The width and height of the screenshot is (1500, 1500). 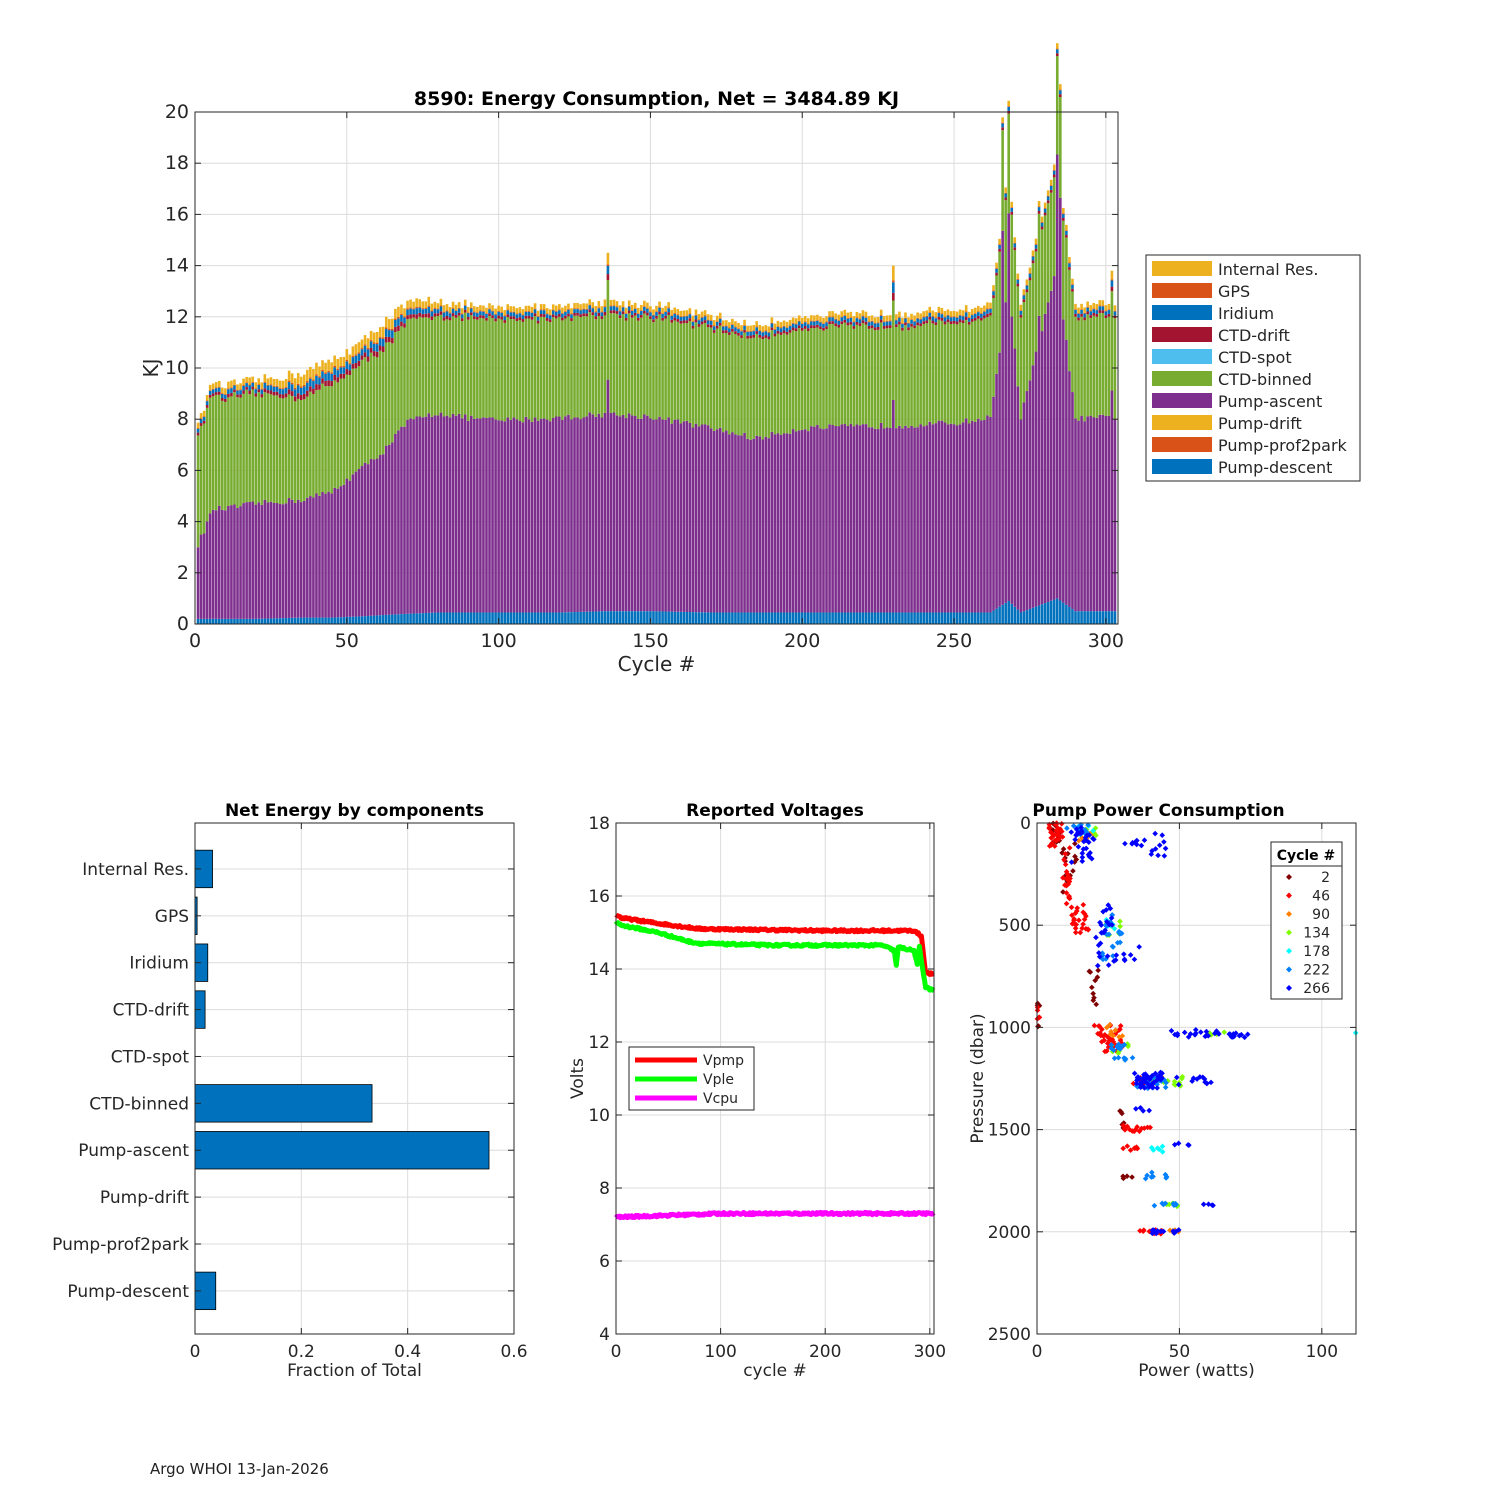 What do you see at coordinates (183, 573) in the screenshot?
I see `y-tick-label: 2` at bounding box center [183, 573].